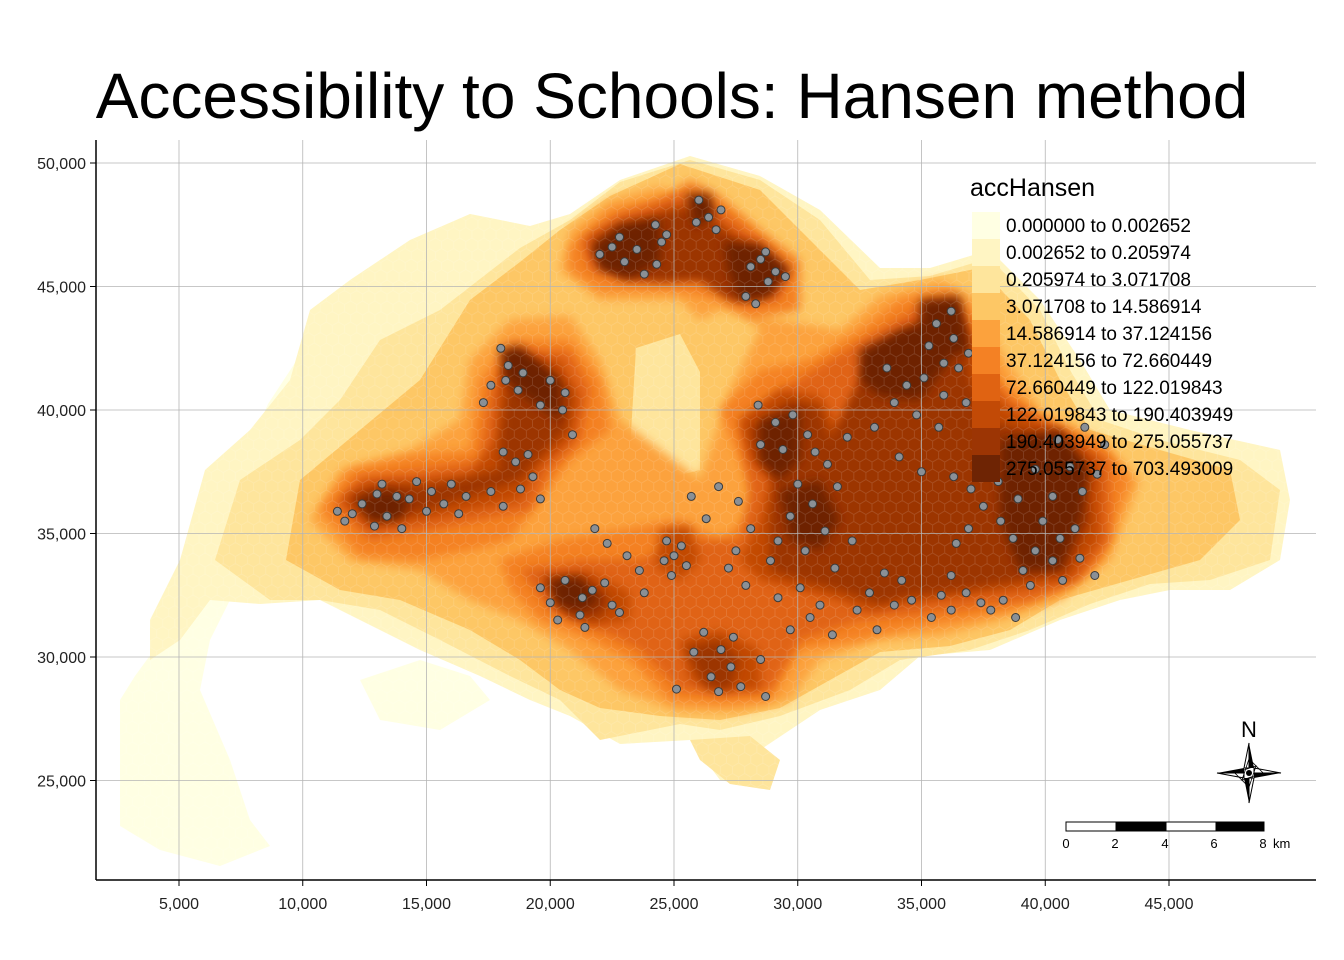  I want to click on scale-label-2: 2, so click(1114, 843).